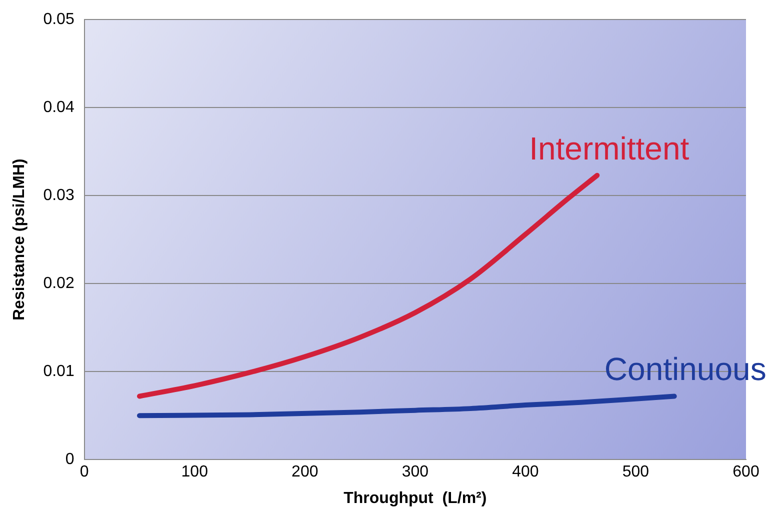 This screenshot has height=516, width=776. What do you see at coordinates (525, 472) in the screenshot?
I see `x-tick-label: 400` at bounding box center [525, 472].